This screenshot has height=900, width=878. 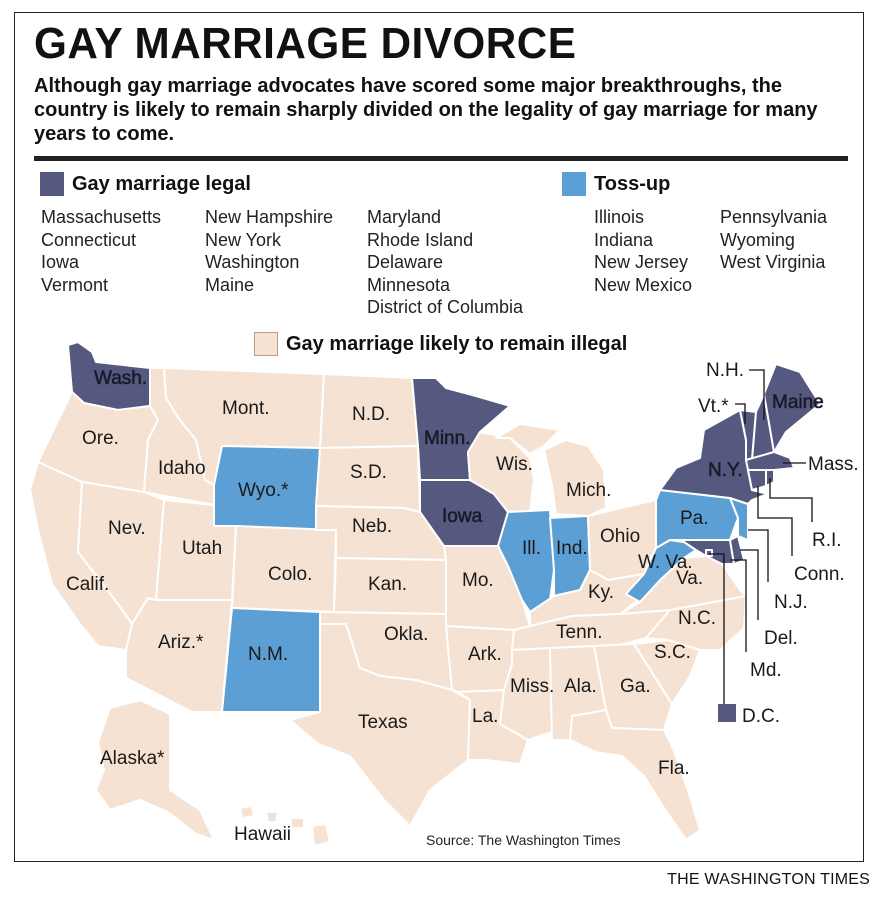 I want to click on label-mt: Mont., so click(x=246, y=408).